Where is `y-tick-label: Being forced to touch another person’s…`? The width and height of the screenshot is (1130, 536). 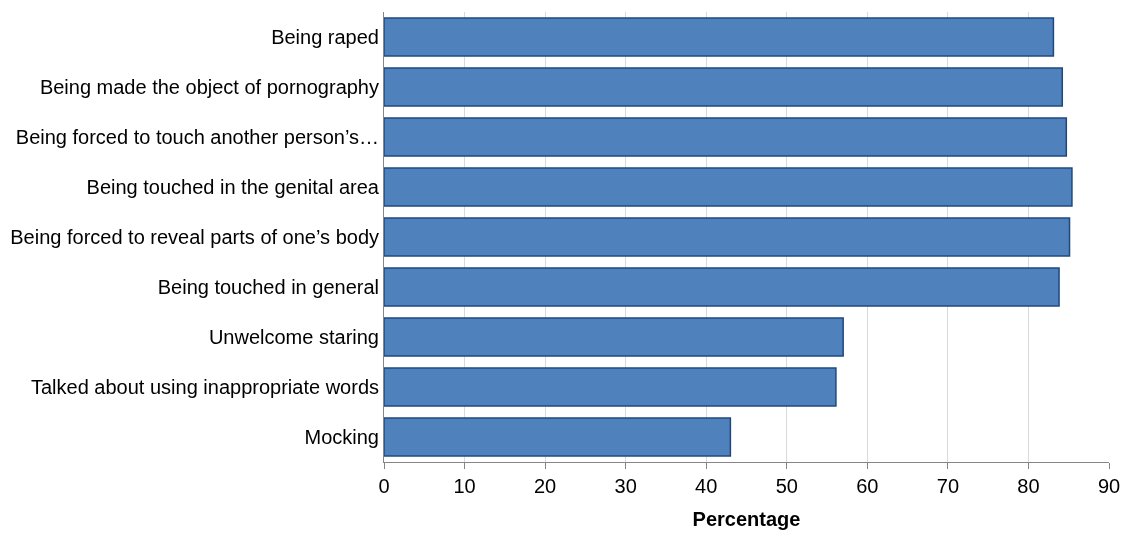
y-tick-label: Being forced to touch another person’s… is located at coordinates (197, 137).